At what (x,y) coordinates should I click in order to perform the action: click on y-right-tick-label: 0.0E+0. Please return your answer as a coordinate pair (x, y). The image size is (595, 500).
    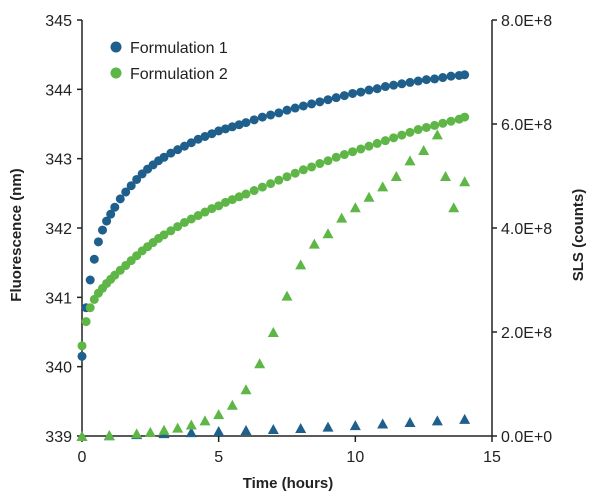
    Looking at the image, I should click on (526, 437).